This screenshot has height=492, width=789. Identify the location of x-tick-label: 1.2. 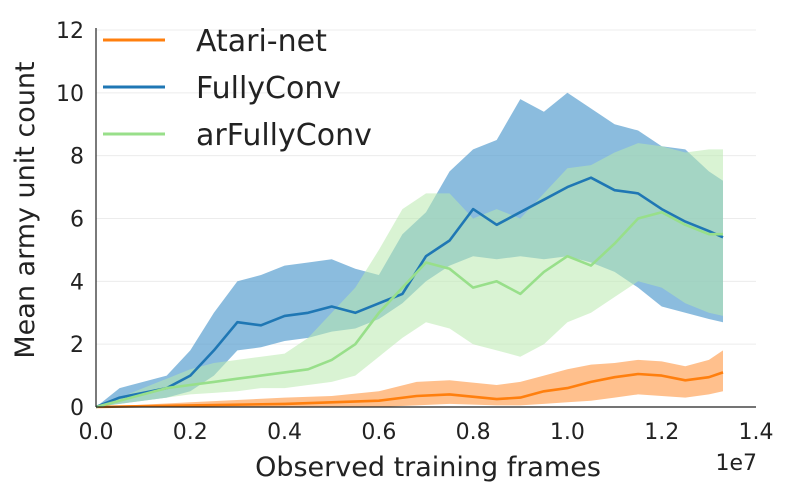
(661, 432).